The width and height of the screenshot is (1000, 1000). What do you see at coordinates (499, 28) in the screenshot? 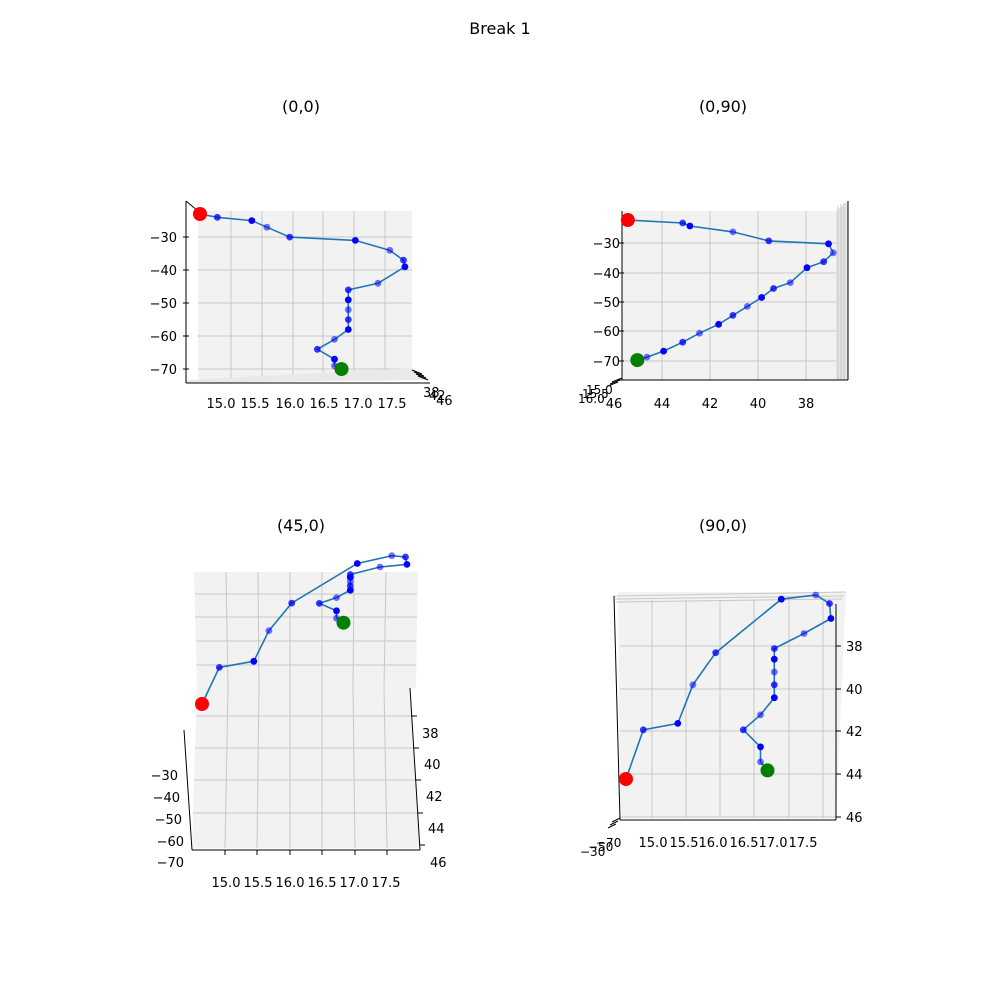
I see `figure-title: Break 1` at bounding box center [499, 28].